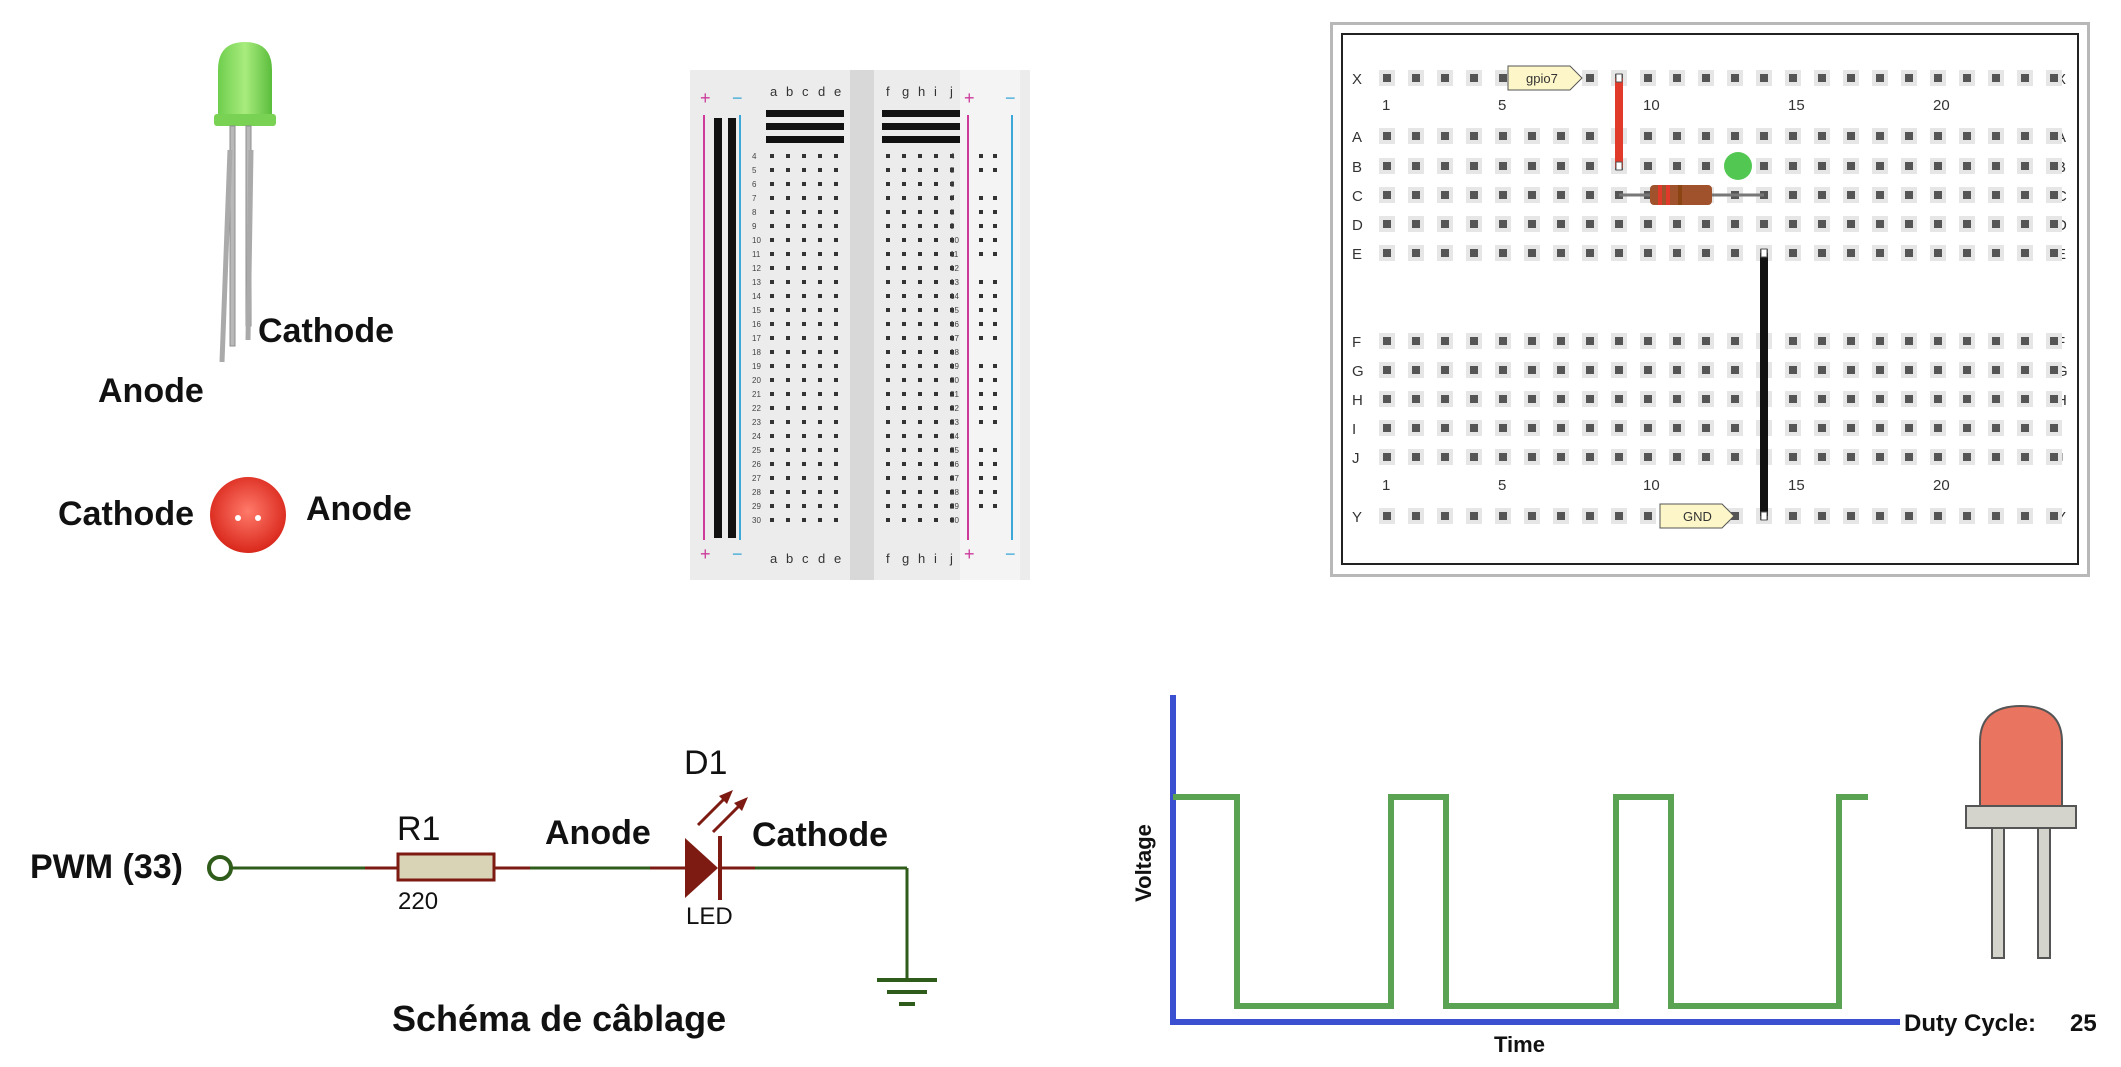  Describe the element at coordinates (756, 310) in the screenshot. I see `row-number: 15` at that location.